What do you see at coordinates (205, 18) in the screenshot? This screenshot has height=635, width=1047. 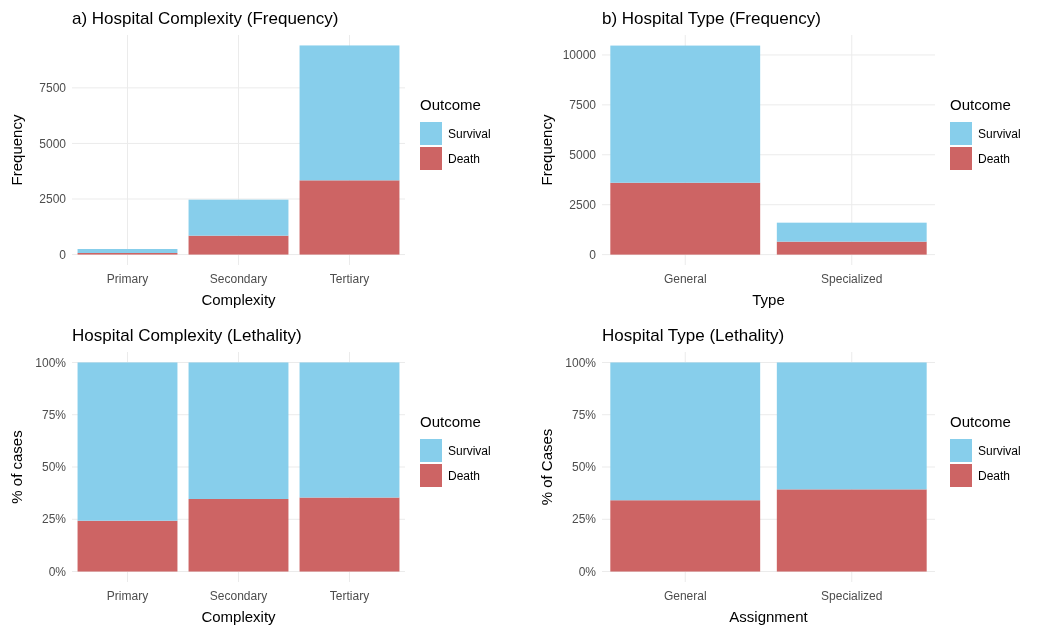 I see `chart-title: a) Hospital Complexity (Frequency)` at bounding box center [205, 18].